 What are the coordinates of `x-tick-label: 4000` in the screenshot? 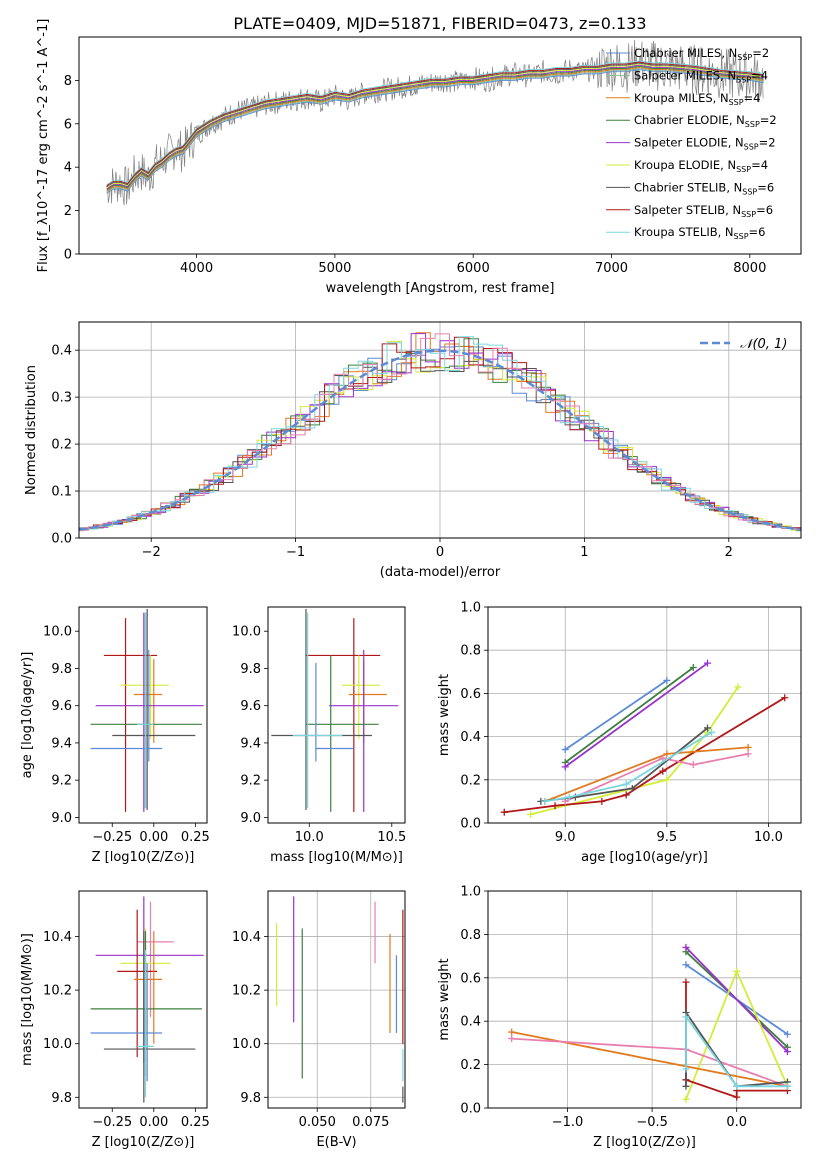 It's located at (196, 268).